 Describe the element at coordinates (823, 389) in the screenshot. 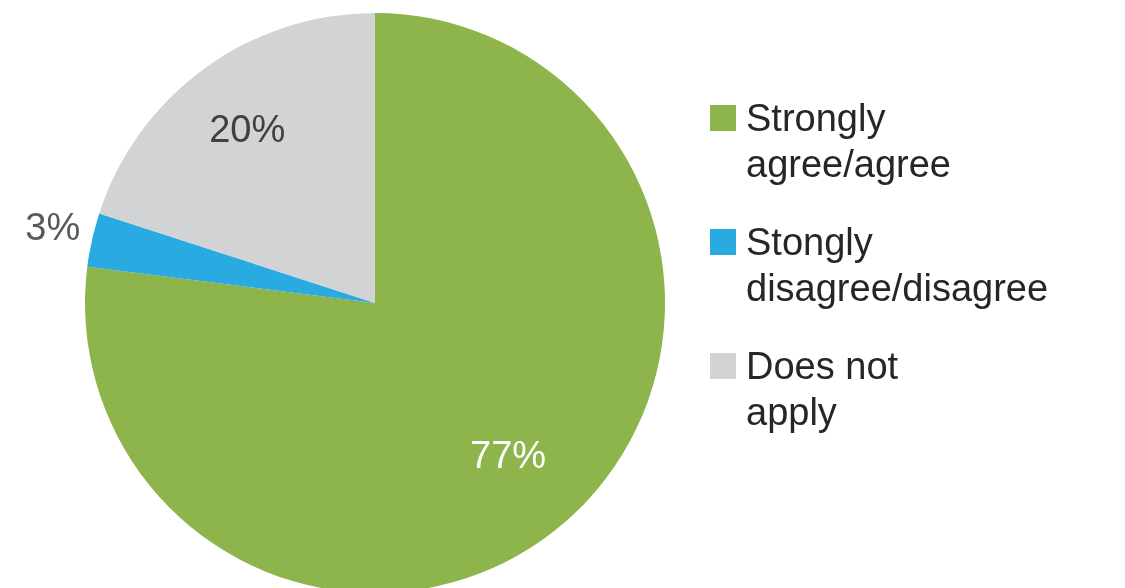

I see `legend-label: Does not apply` at that location.